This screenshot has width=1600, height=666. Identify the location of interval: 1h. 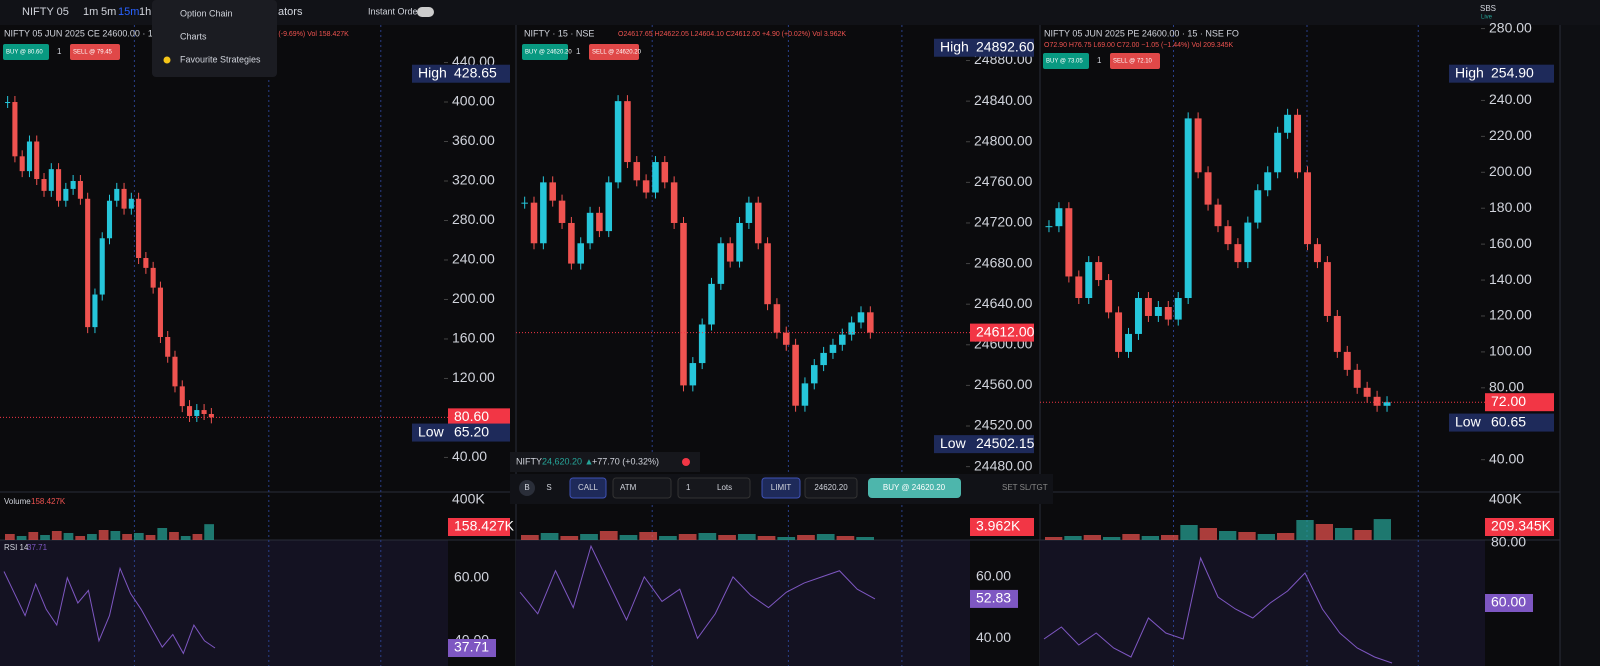
(145, 12).